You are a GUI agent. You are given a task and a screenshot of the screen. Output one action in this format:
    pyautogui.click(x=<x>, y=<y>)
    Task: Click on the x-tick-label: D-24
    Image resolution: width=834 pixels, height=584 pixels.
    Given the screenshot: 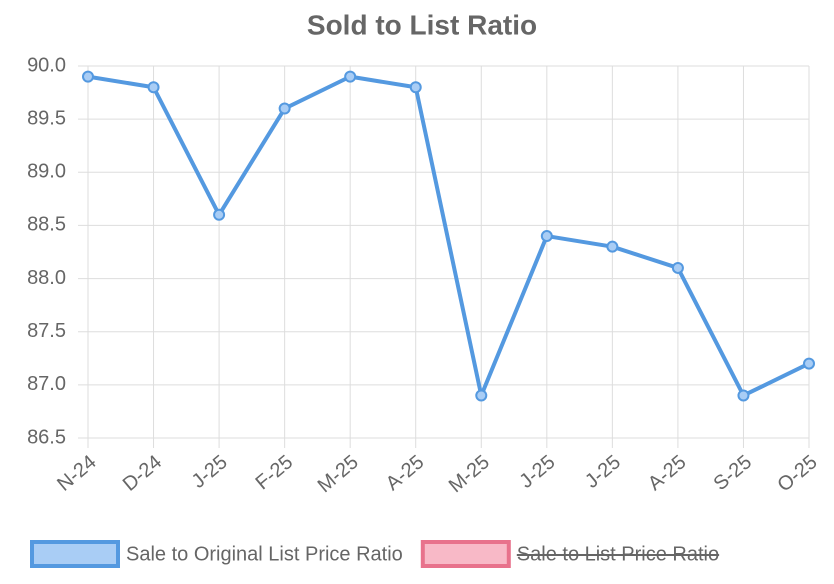 What is the action you would take?
    pyautogui.click(x=142, y=473)
    